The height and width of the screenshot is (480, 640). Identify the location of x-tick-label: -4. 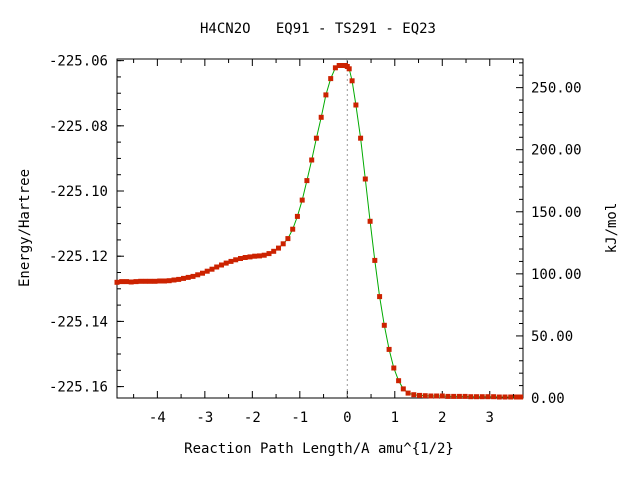
(157, 418).